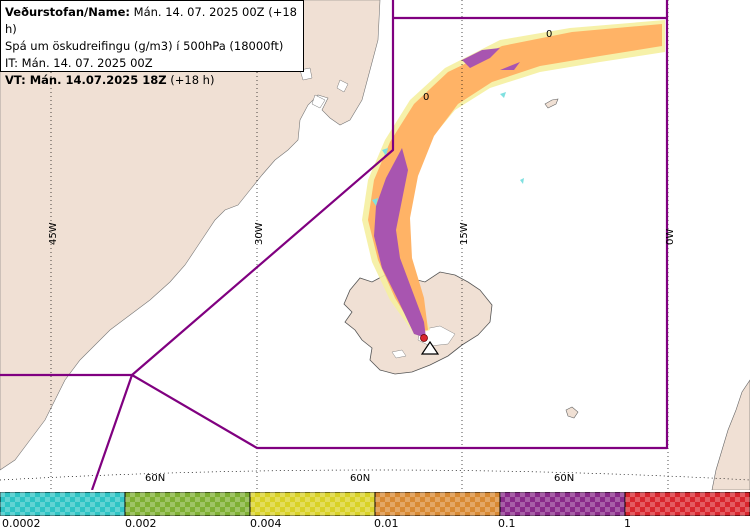 The height and width of the screenshot is (532, 750). I want to click on contour-label-2: 0, so click(426, 97).